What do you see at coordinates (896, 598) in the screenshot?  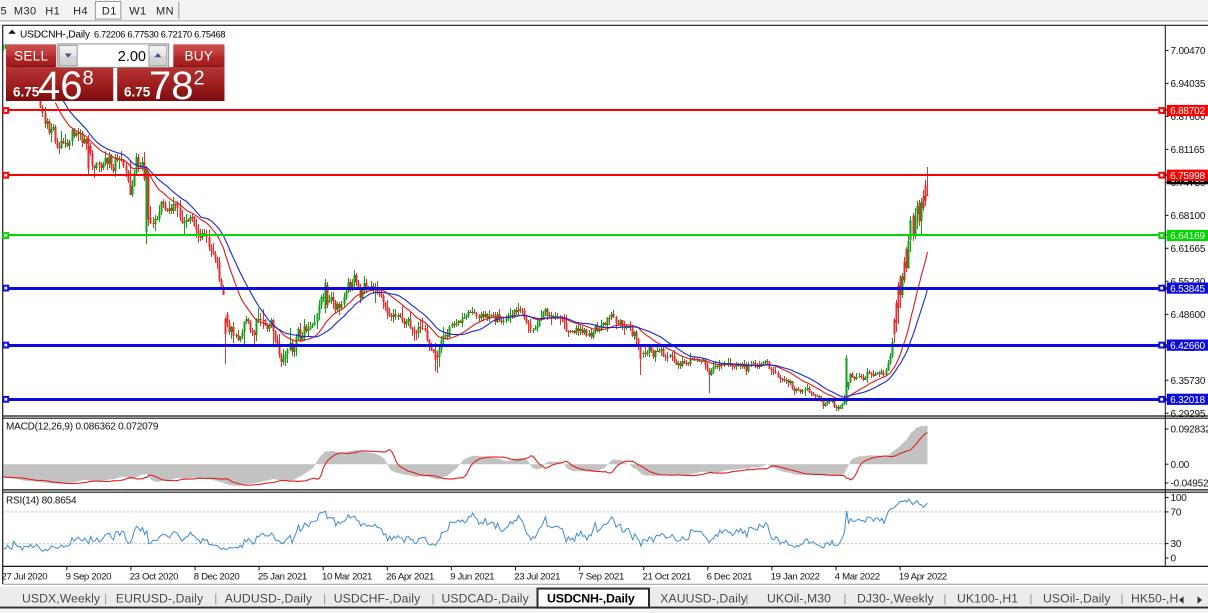 I see `svg-text: DJ30-,Weekly` at bounding box center [896, 598].